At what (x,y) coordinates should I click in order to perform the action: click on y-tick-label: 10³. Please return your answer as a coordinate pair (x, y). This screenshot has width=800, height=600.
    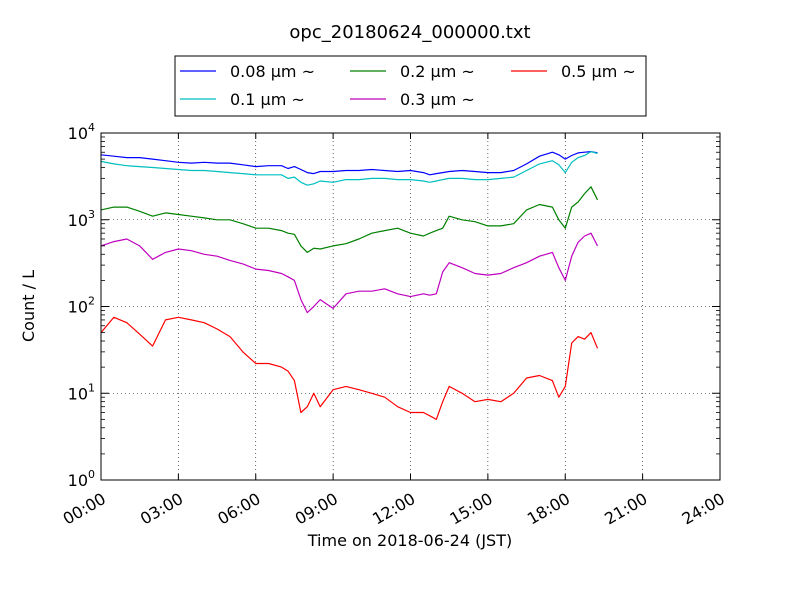
    Looking at the image, I should click on (81, 219).